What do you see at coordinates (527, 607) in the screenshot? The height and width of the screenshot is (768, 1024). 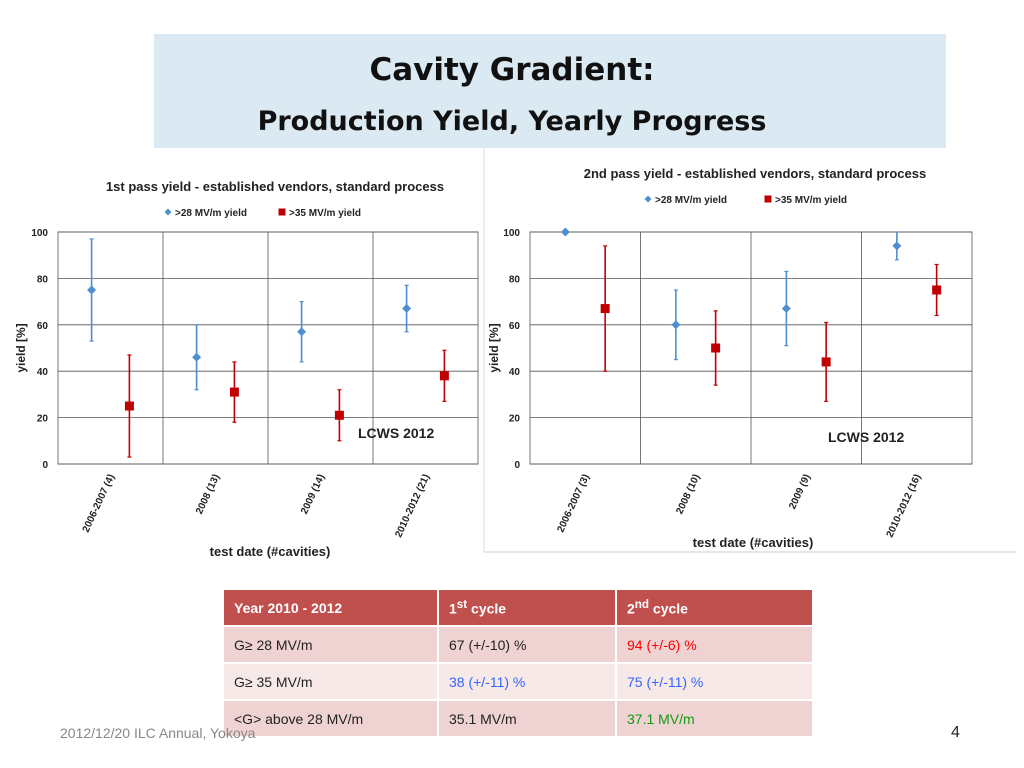 I see `table-header-cell: 1st cycle` at bounding box center [527, 607].